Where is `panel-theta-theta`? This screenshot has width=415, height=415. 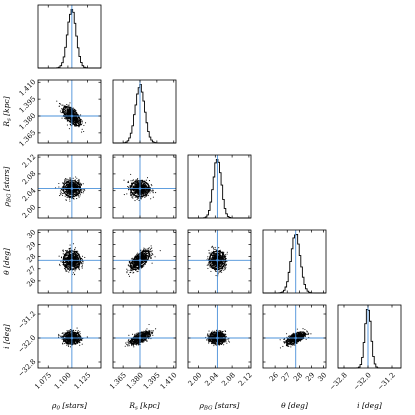
panel-theta-theta is located at coordinates (294, 261).